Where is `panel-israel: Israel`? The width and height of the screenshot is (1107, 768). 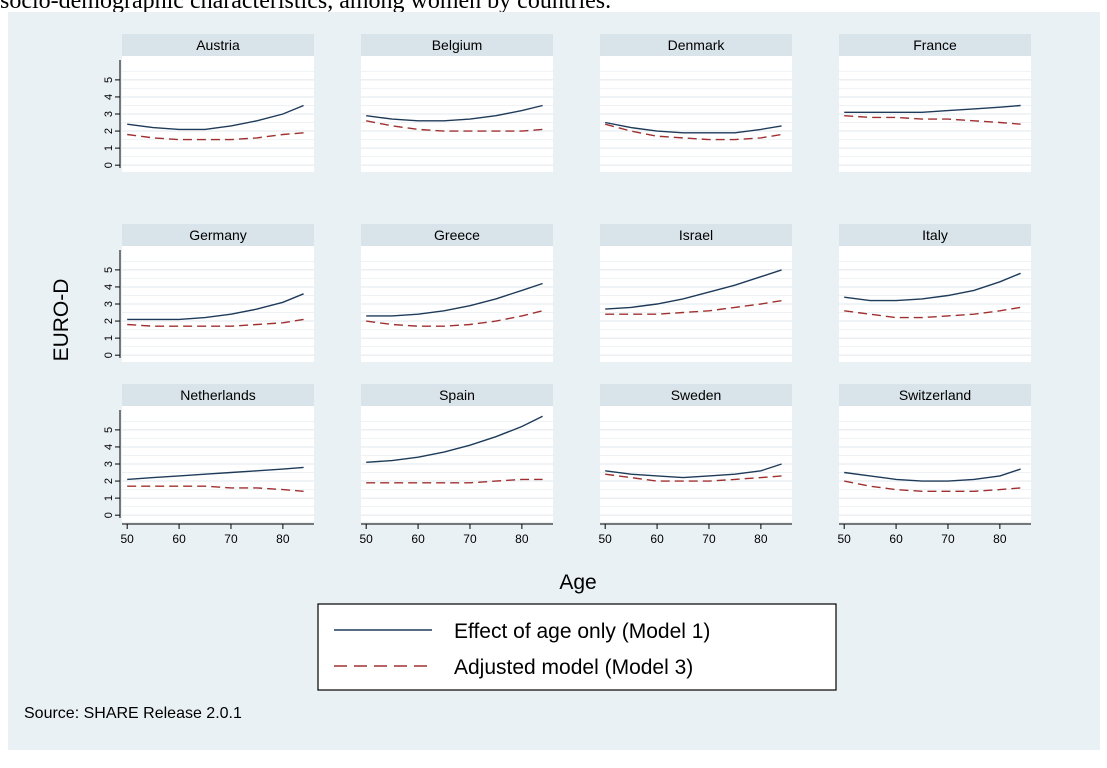
panel-israel: Israel is located at coordinates (696, 293).